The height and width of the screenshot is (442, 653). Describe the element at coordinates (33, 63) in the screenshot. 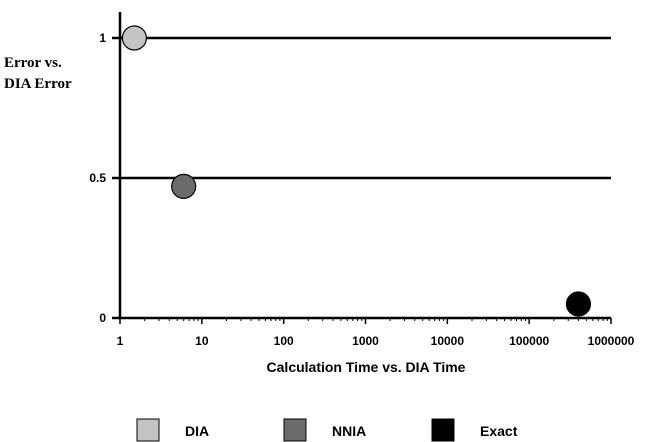

I see `y-axis-label-line-1: Error vs.` at that location.